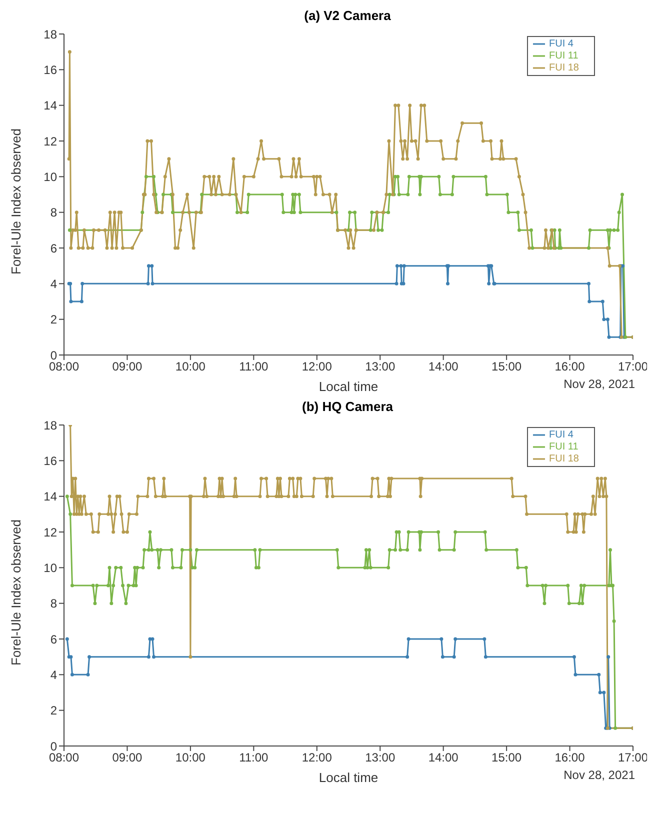 The height and width of the screenshot is (814, 655). What do you see at coordinates (347, 16) in the screenshot?
I see `chart-title: (a) V2 Camera` at bounding box center [347, 16].